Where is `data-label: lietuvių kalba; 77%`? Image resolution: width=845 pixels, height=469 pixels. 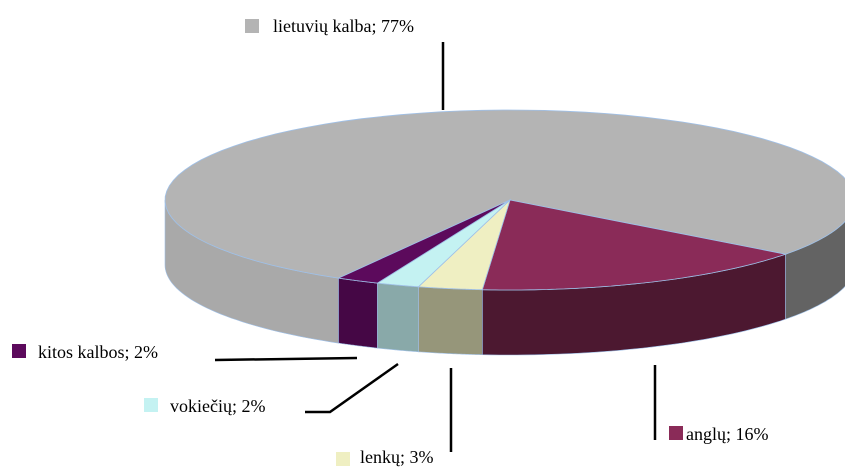 data-label: lietuvių kalba; 77% is located at coordinates (343, 26).